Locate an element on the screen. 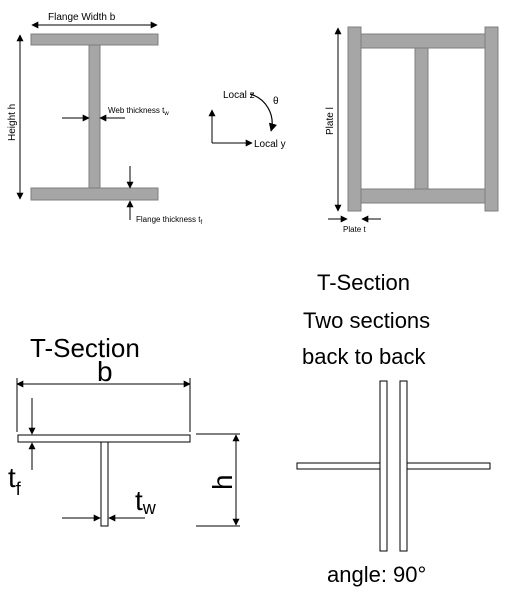 The height and width of the screenshot is (595, 512). btb-title-line3: back to back is located at coordinates (364, 356).